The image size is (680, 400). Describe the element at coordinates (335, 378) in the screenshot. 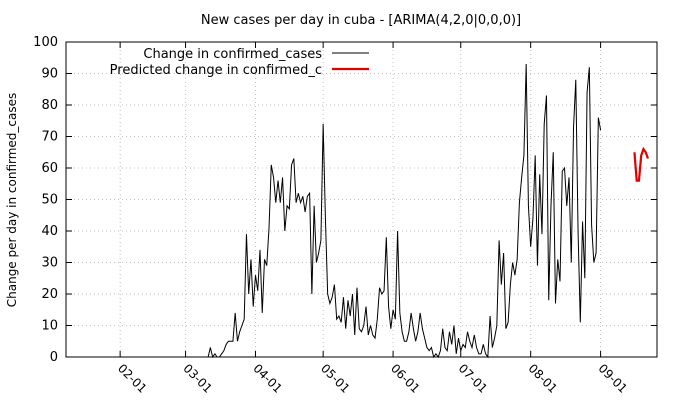

I see `x-tick-label: 05-01` at that location.